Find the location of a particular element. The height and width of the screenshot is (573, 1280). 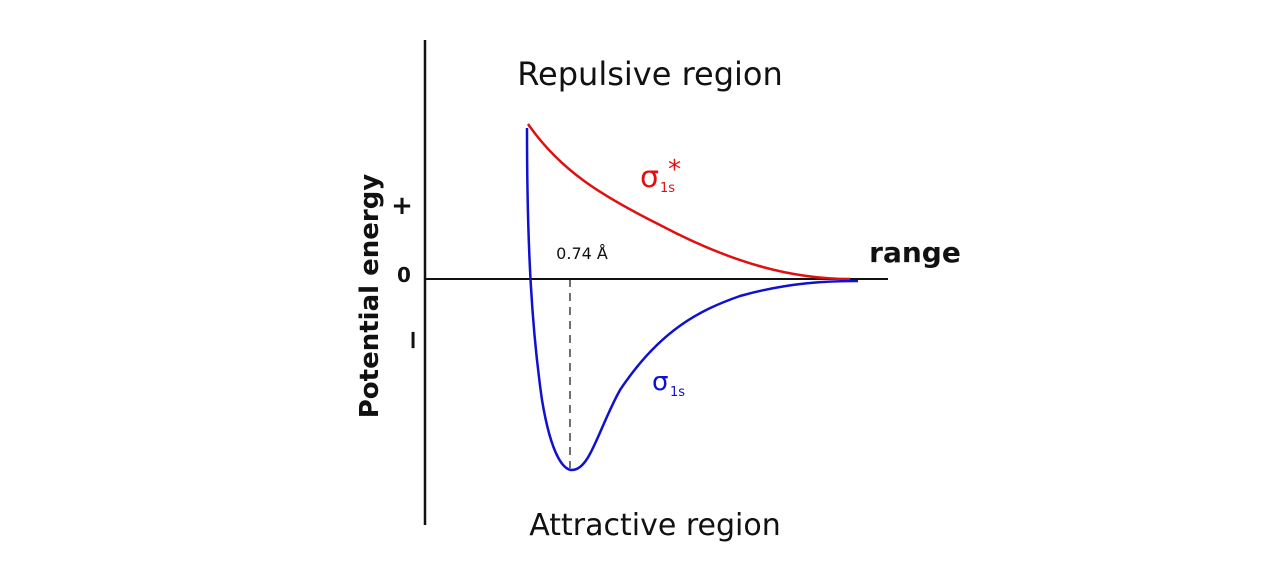

zero-label: 0 is located at coordinates (404, 275).